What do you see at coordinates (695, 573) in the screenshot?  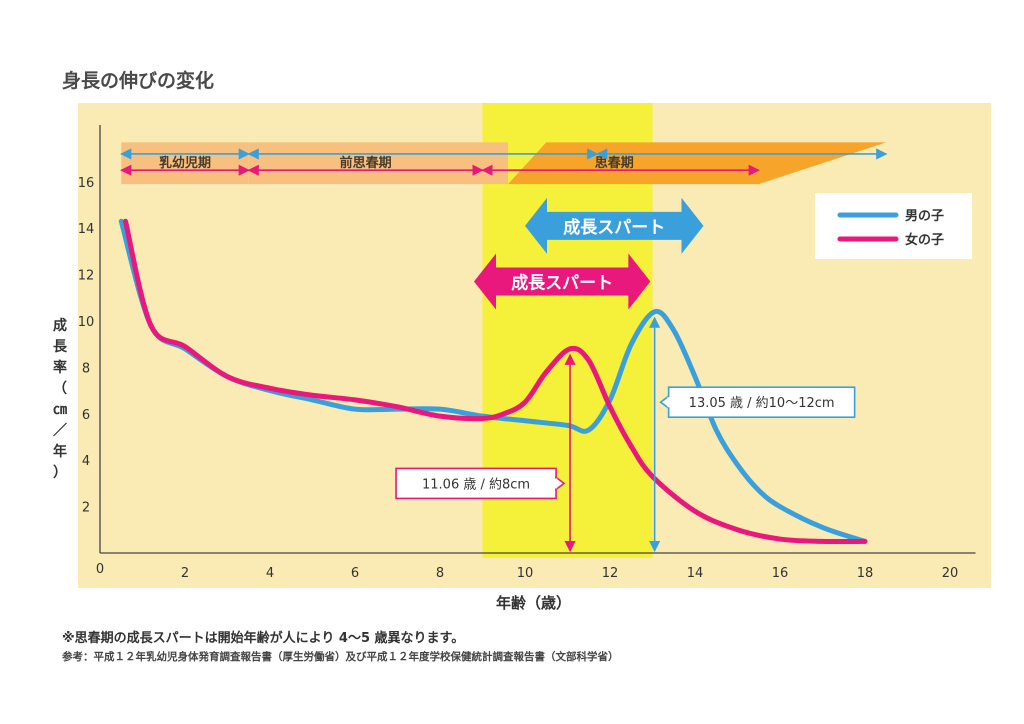 I see `x-tick-label: 14` at bounding box center [695, 573].